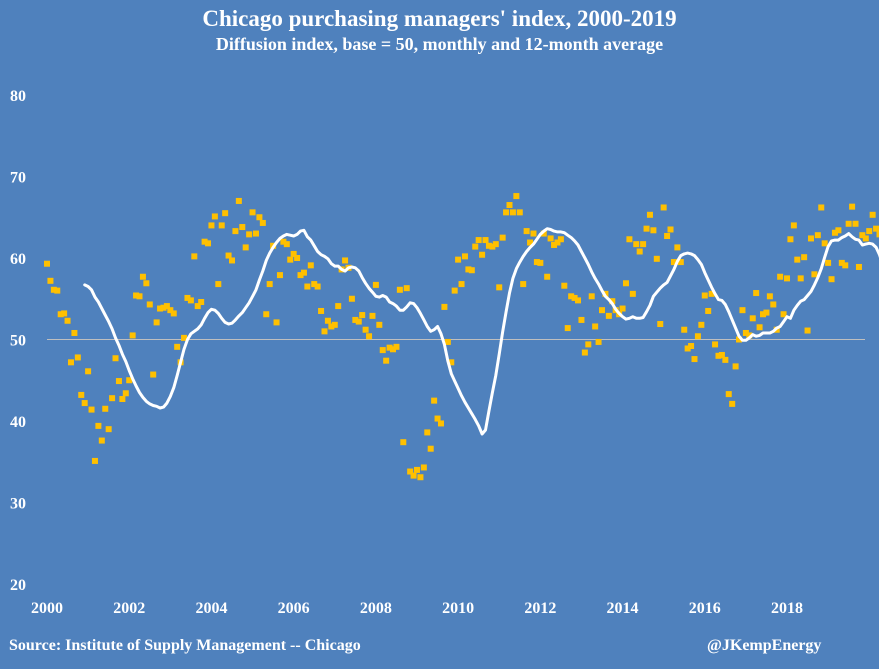  I want to click on x-tick-label: 2000, so click(47, 608).